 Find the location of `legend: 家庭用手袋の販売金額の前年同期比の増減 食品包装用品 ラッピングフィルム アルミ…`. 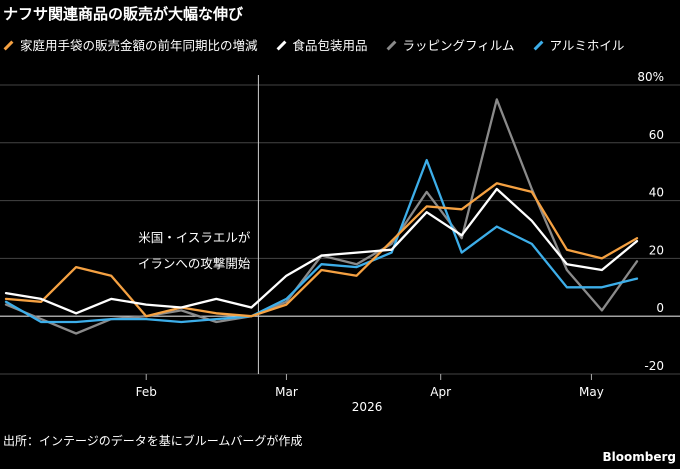

legend: 家庭用手袋の販売金額の前年同期比の増減 食品包装用品 ラッピングフィルム アルミ… is located at coordinates (333, 44).